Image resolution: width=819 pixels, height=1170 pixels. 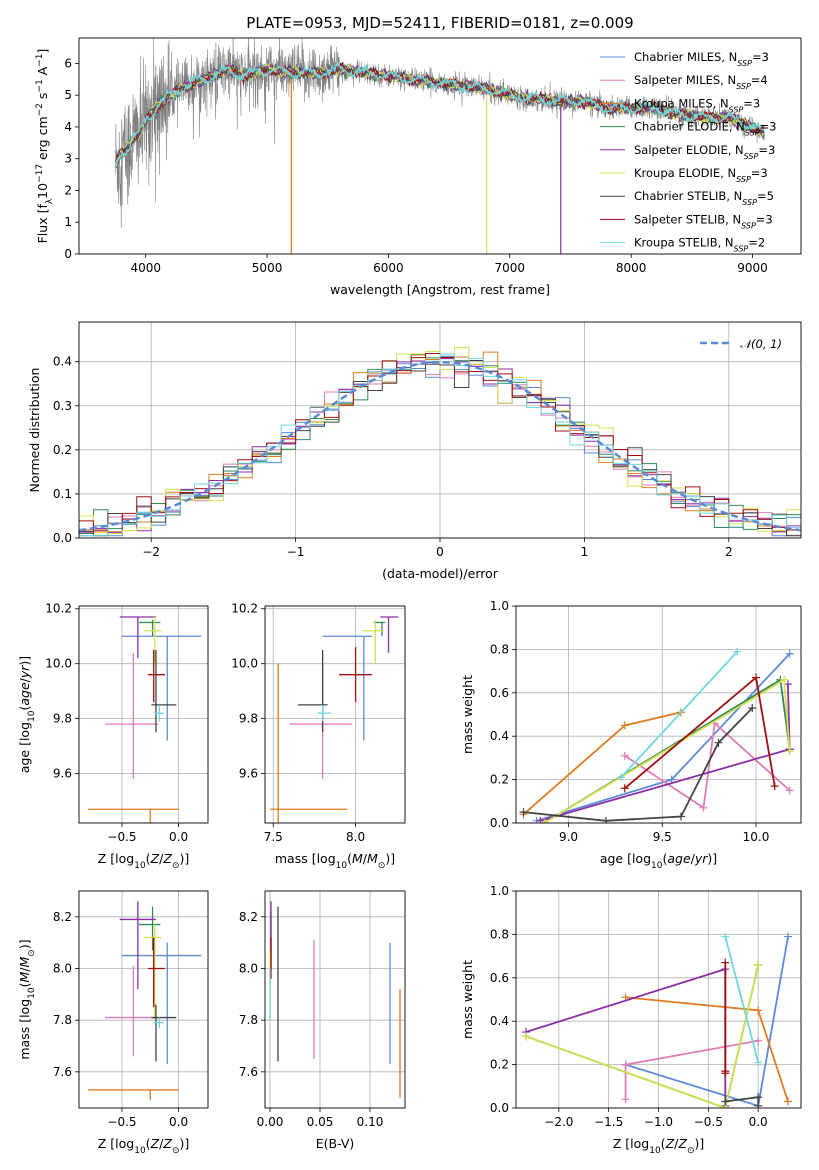 I want to click on legend-label: Kroupa STELIB, NSSP=2, so click(x=699, y=245).